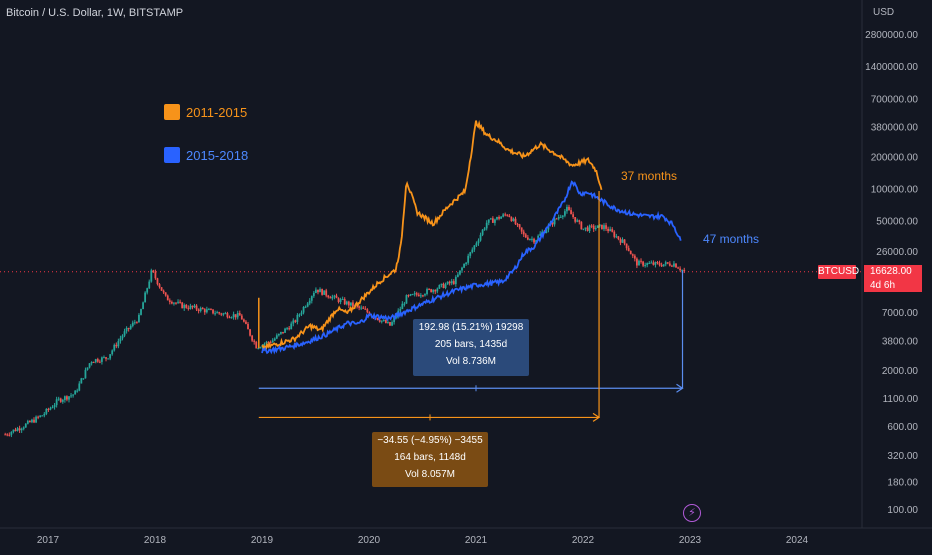 This screenshot has width=932, height=555. I want to click on y-tick-label: 100.00, so click(902, 510).